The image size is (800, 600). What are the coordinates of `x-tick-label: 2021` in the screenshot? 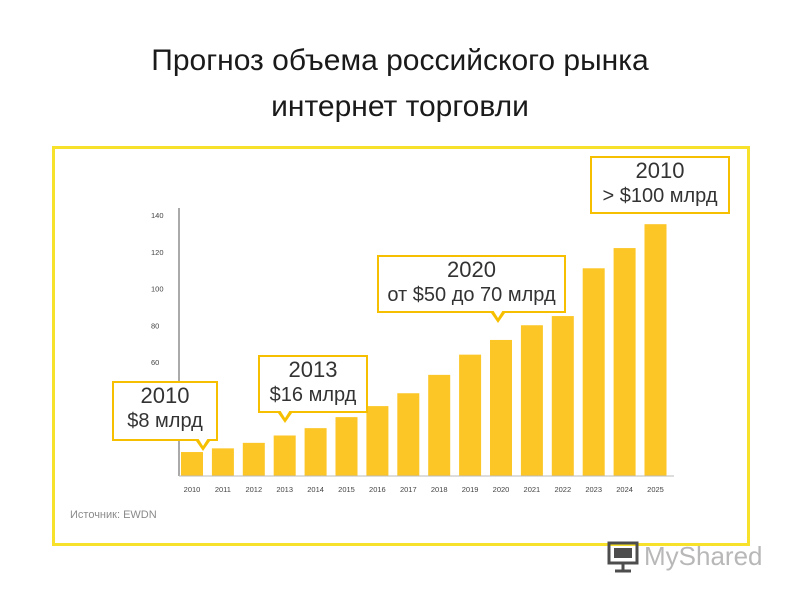 It's located at (532, 489).